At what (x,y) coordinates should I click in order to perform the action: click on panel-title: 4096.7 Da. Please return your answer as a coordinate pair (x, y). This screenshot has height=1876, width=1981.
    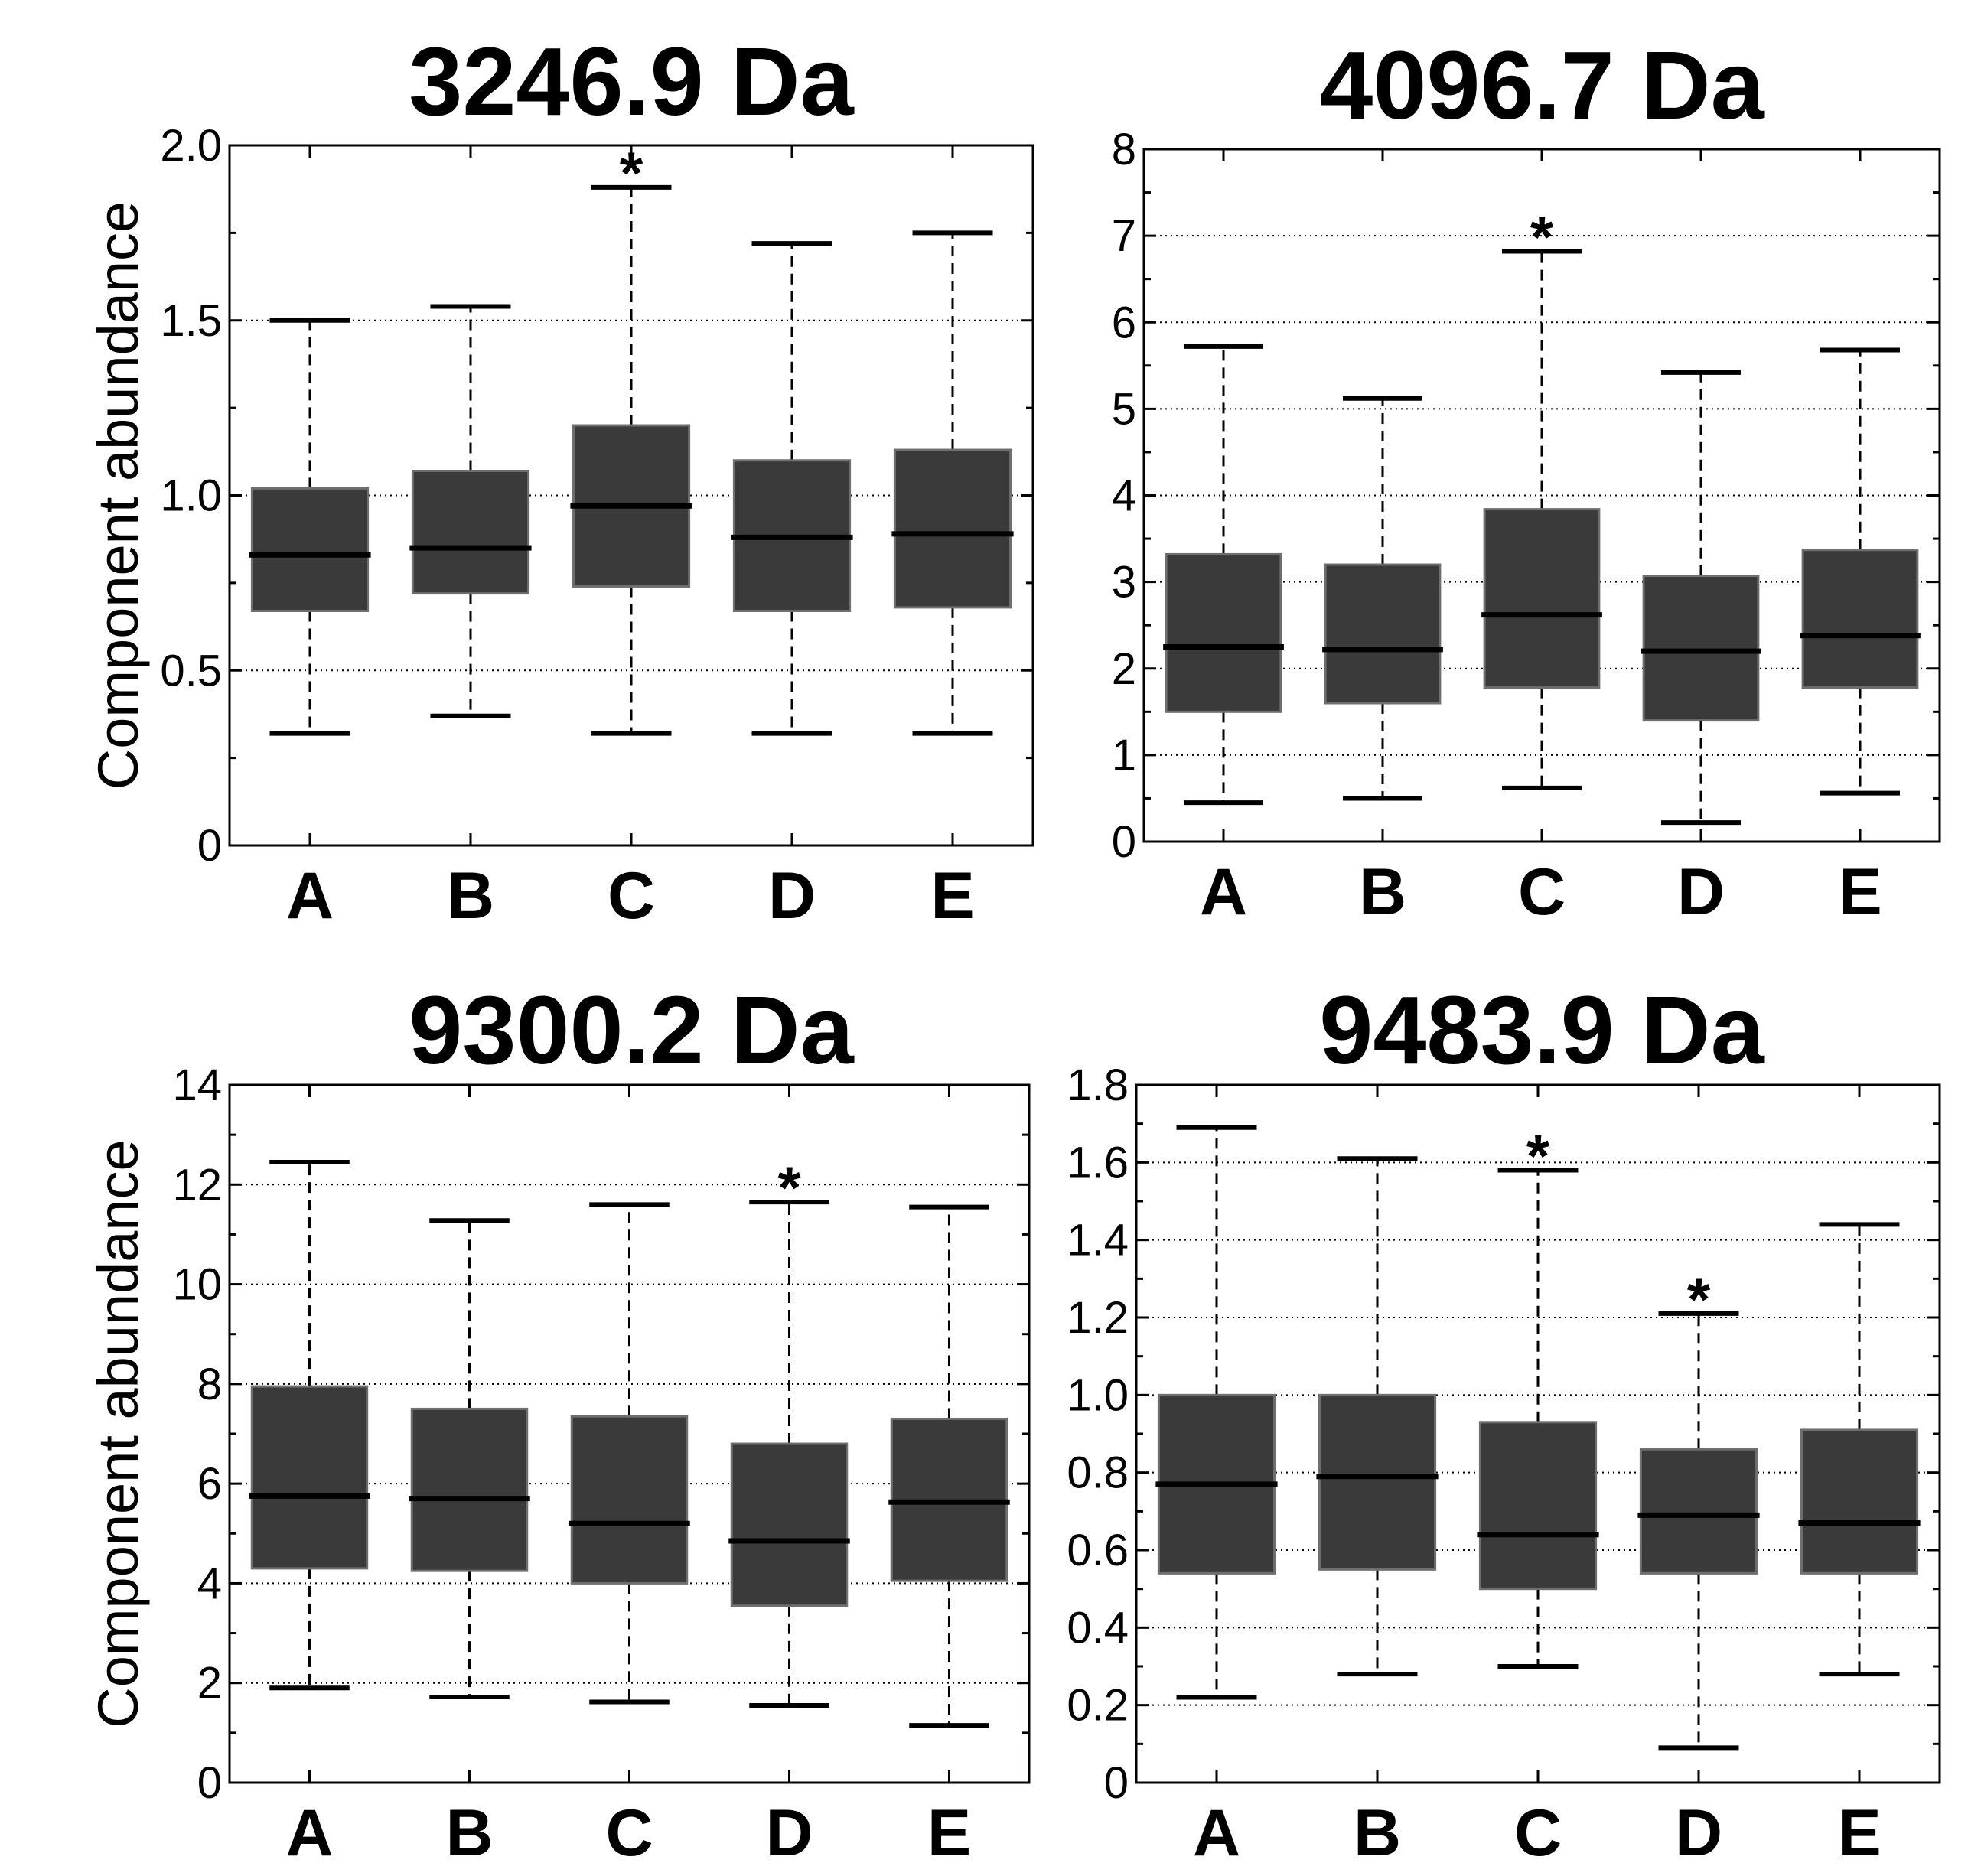
    Looking at the image, I should click on (1541, 85).